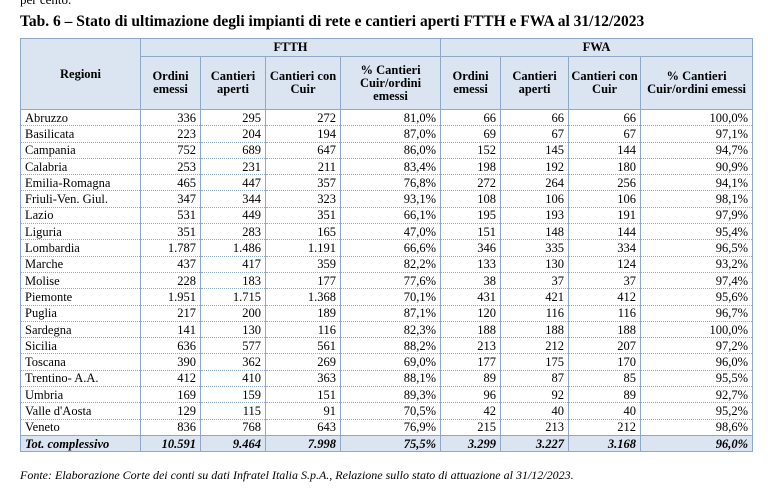 This screenshot has width=768, height=488. I want to click on table-row: Veneto 836 768 643 76,9% 215 213 212 98,6%, so click(387, 427).